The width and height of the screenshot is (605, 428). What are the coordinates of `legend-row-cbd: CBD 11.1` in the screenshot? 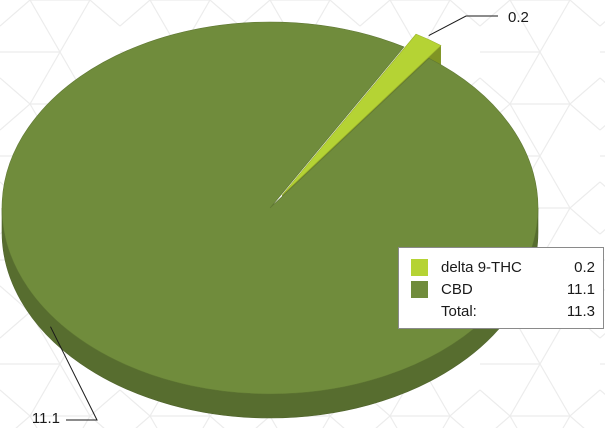 It's located at (503, 289).